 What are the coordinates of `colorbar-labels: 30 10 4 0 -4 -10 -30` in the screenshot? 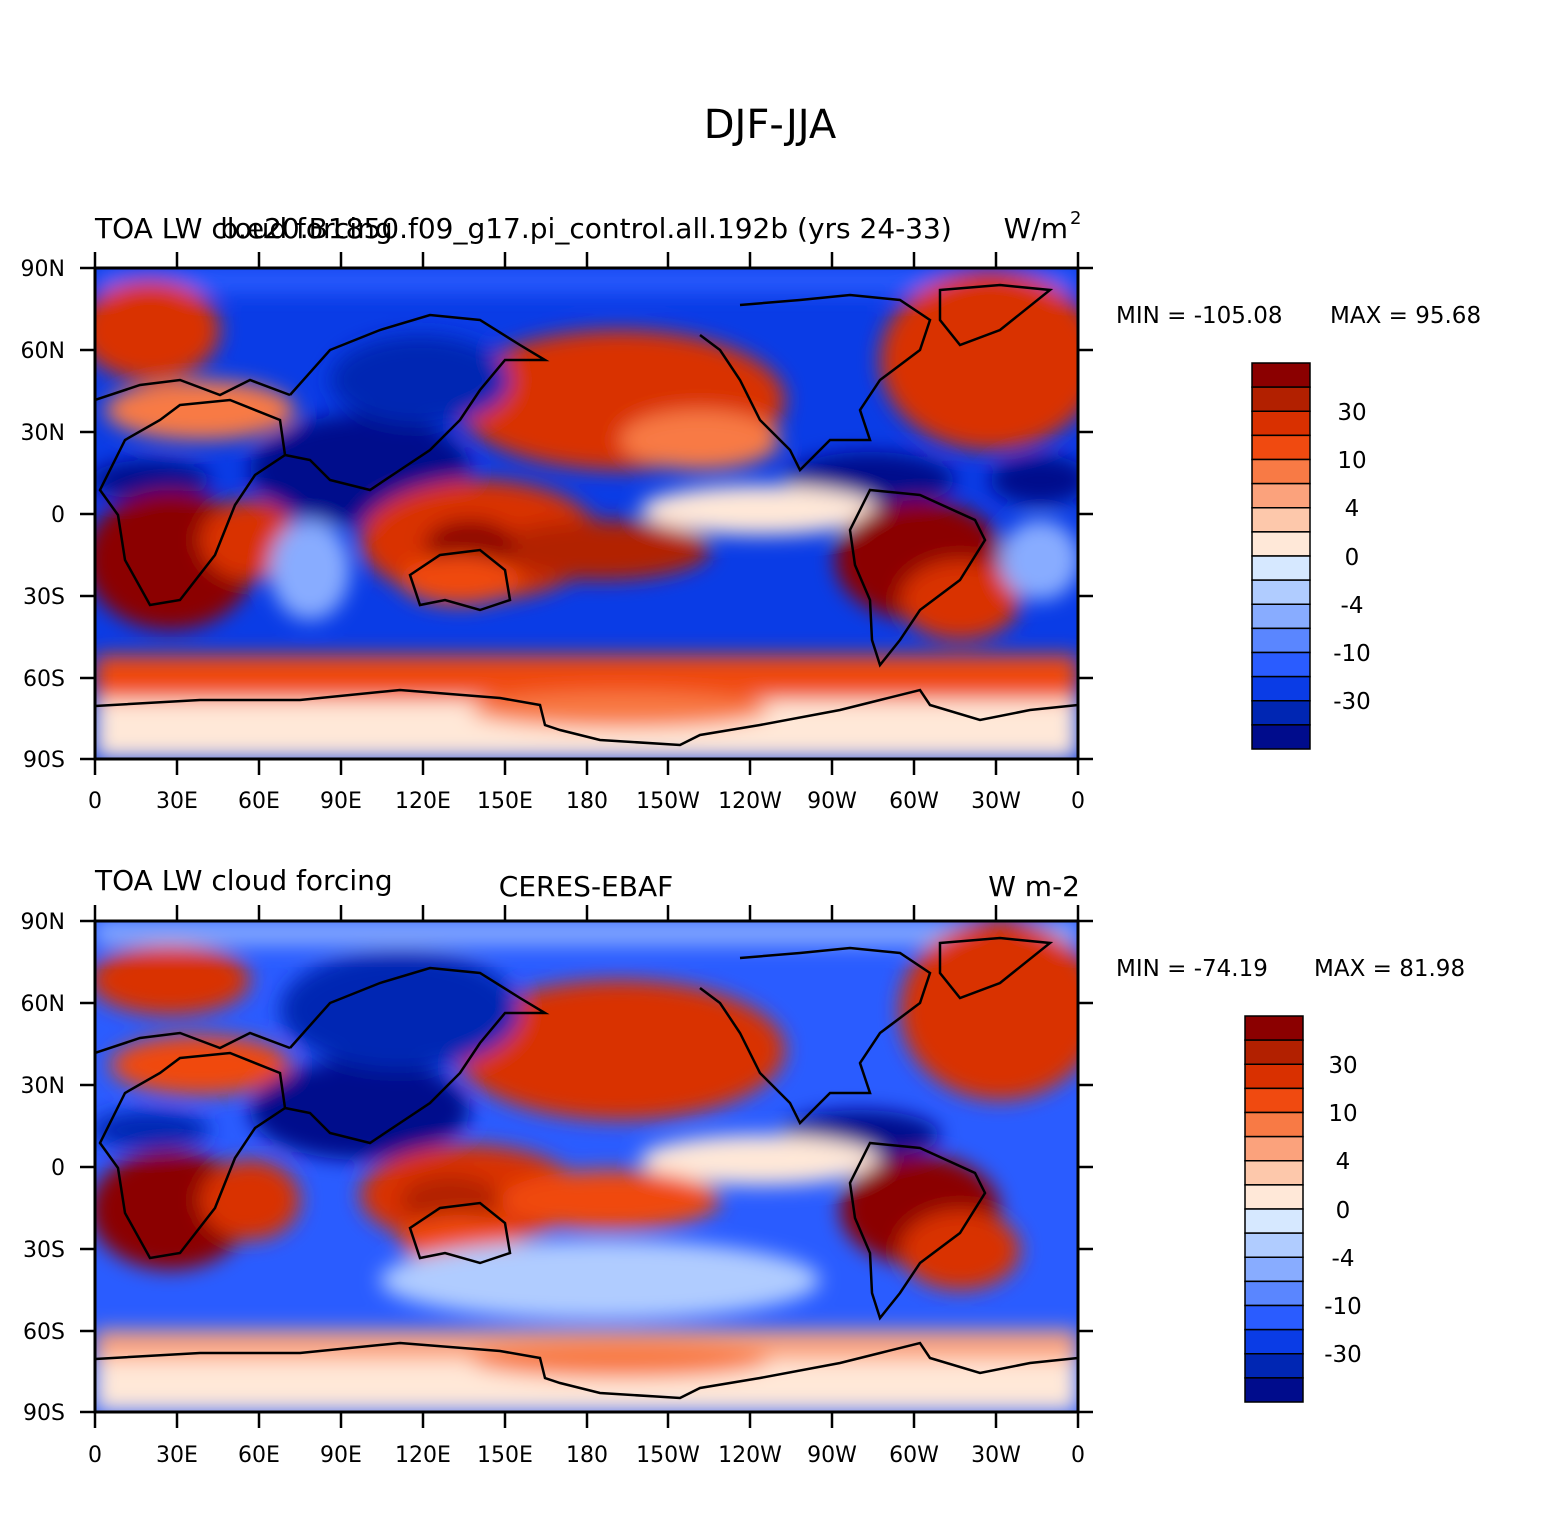 It's located at (1352, 557).